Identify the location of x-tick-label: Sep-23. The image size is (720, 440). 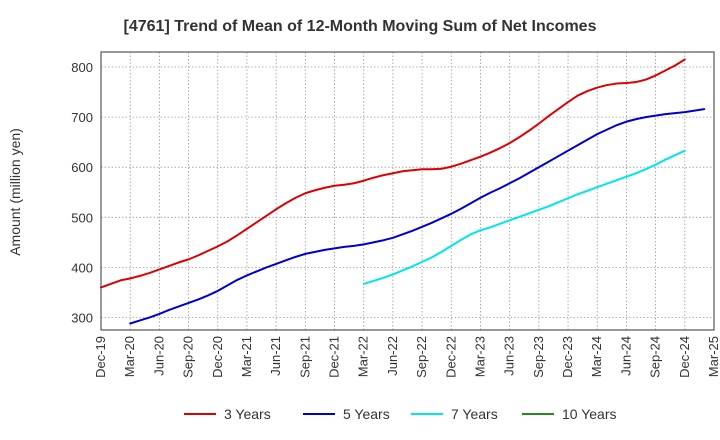
(538, 357).